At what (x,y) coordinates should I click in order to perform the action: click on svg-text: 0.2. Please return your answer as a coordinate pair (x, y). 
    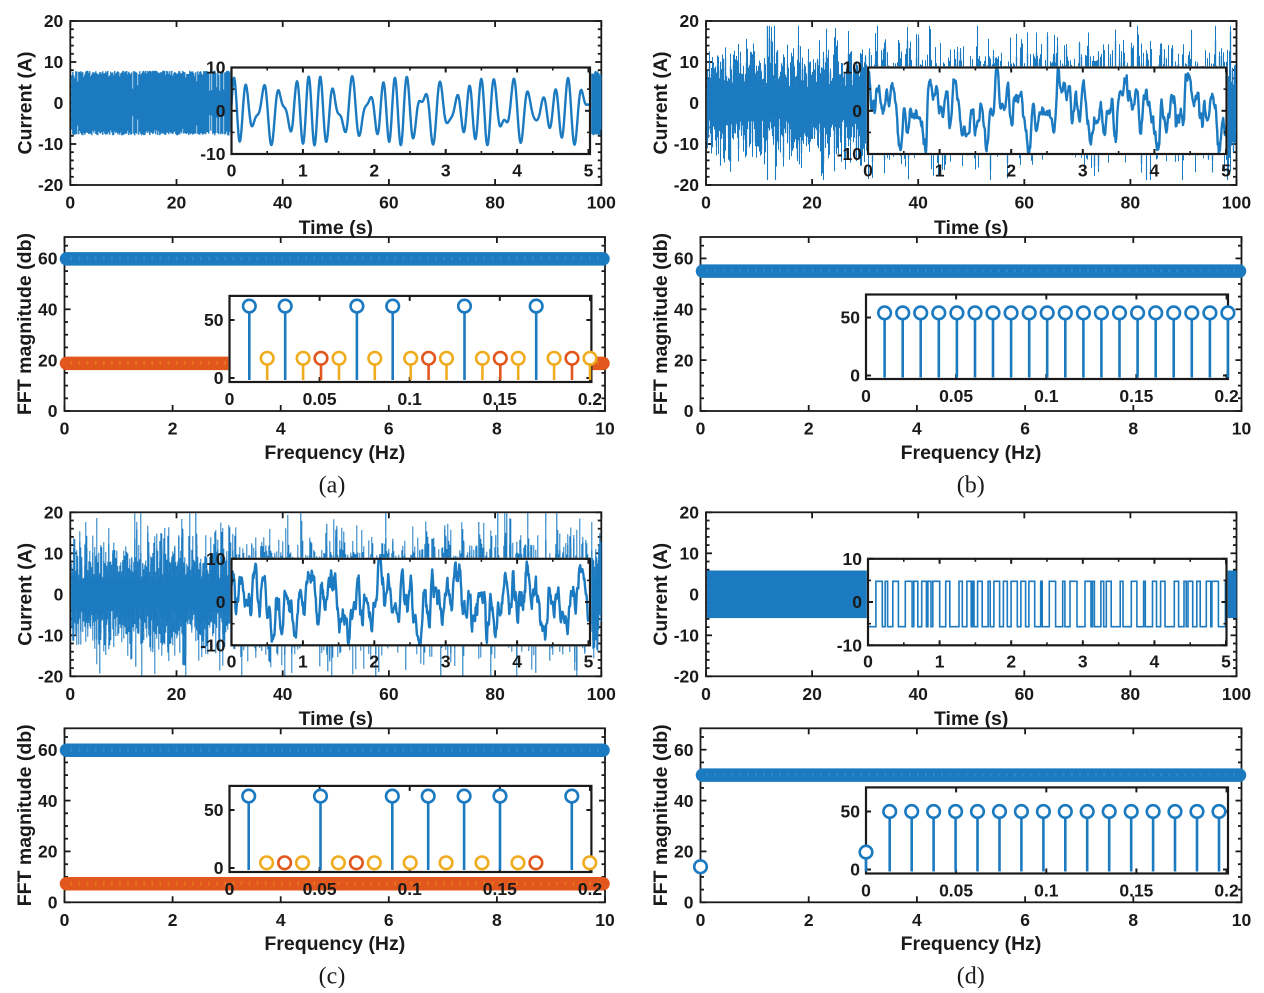
    Looking at the image, I should click on (1226, 891).